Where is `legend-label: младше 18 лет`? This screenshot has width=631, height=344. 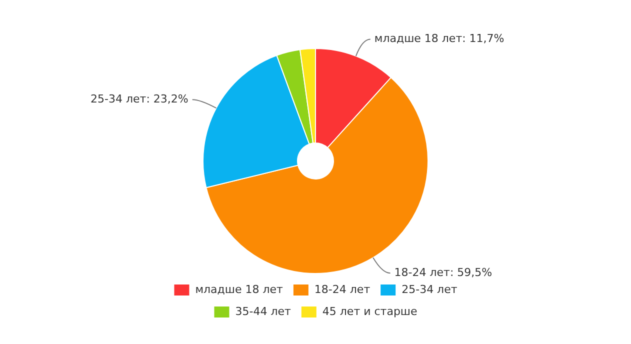
legend-label: младше 18 лет is located at coordinates (239, 289).